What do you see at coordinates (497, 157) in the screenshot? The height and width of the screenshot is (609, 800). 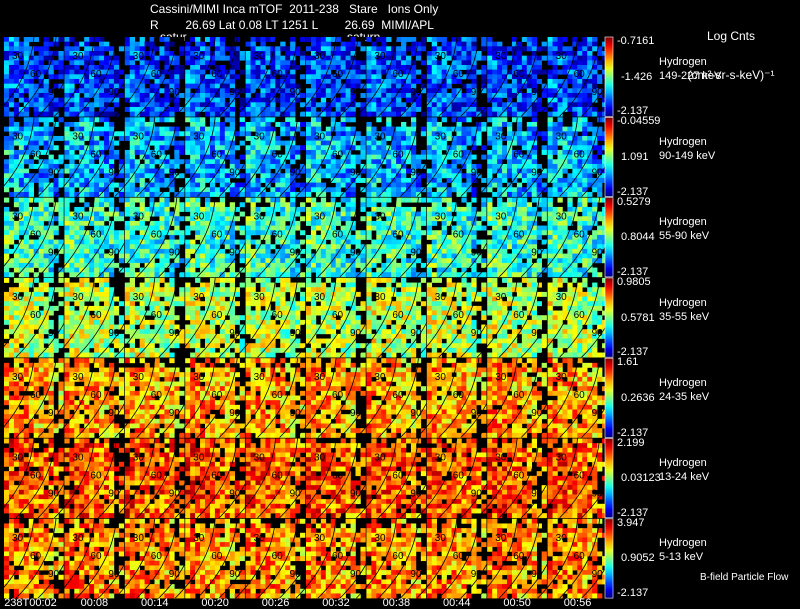 I see `contour-line` at bounding box center [497, 157].